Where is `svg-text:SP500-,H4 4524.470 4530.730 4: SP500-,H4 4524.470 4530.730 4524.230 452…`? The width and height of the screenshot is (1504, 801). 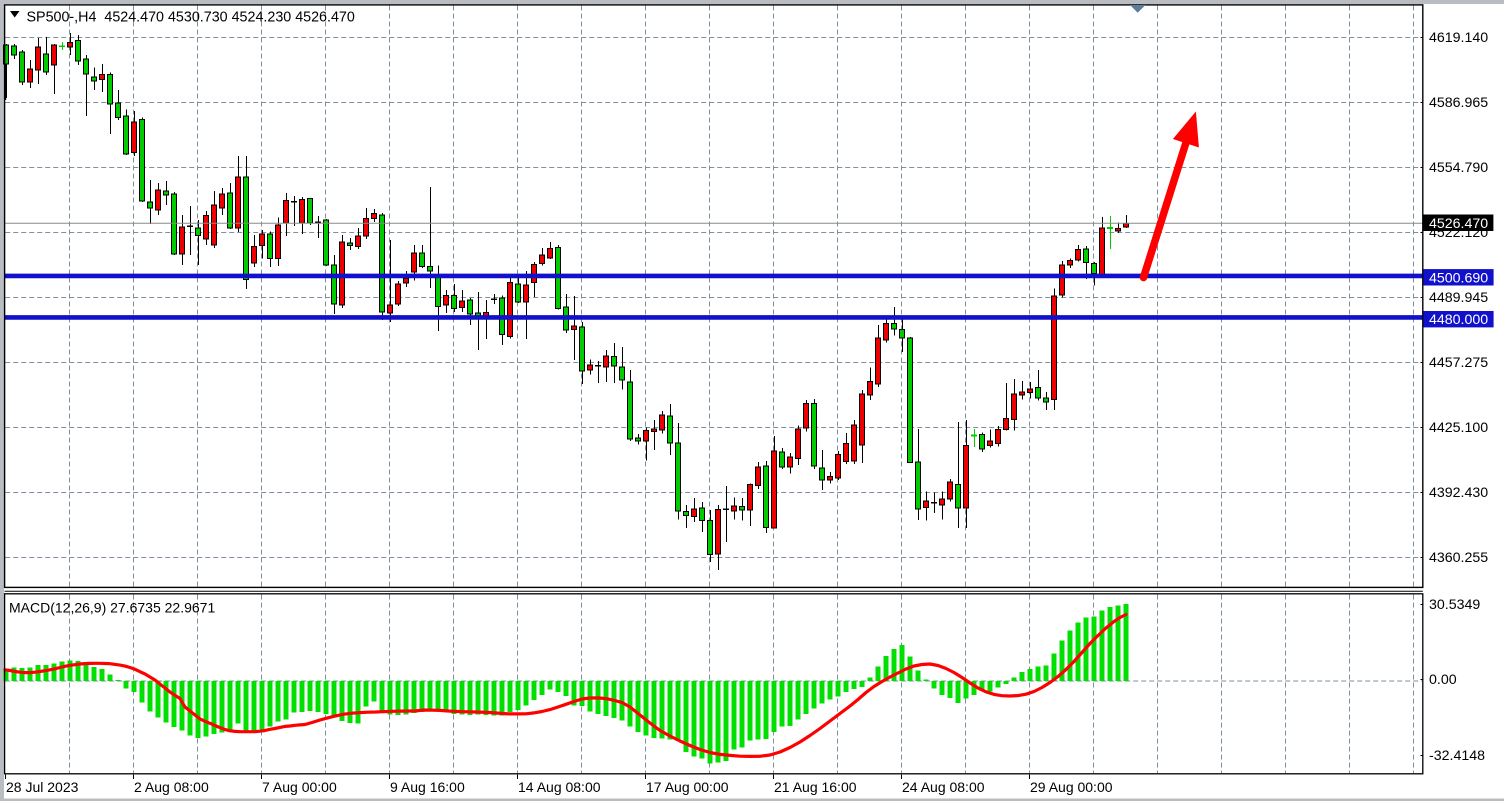 svg-text:SP500-,H4 4524.470 4530.730 4: SP500-,H4 4524.470 4530.730 4524.230 452… is located at coordinates (191, 17).